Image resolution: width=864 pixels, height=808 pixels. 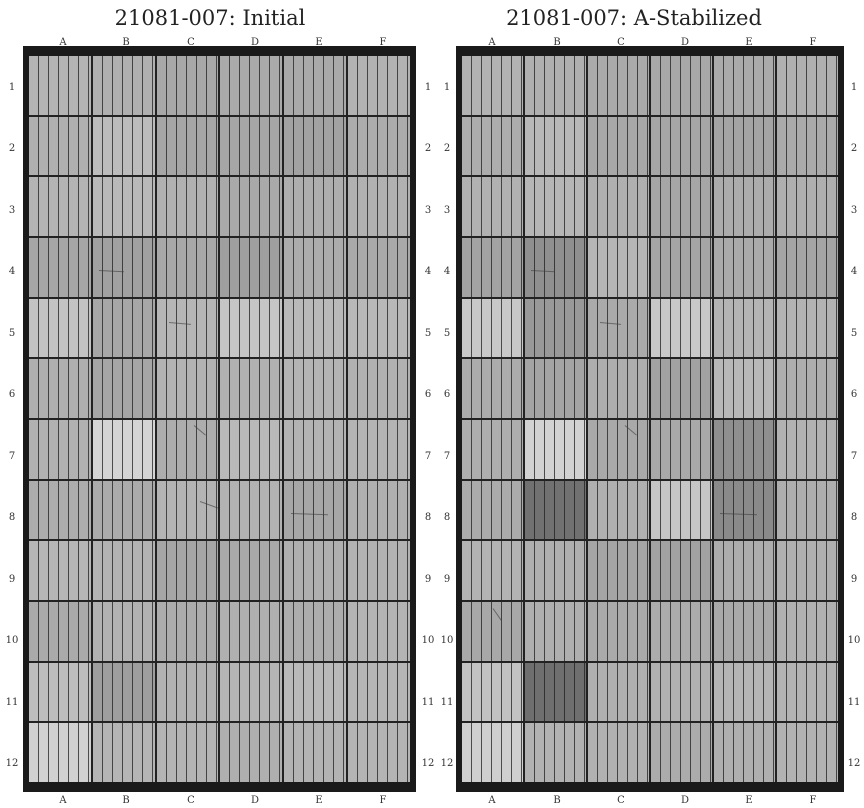 I want to click on column-label: C, so click(x=621, y=42).